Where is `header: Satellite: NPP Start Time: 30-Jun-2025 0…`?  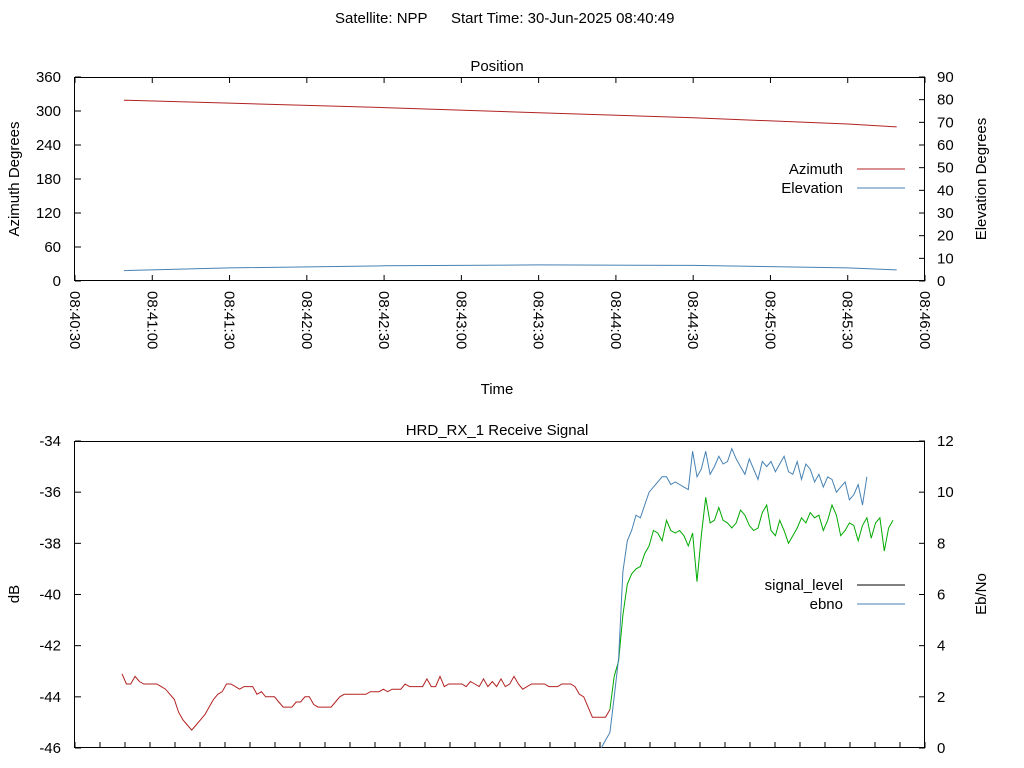 header: Satellite: NPP Start Time: 30-Jun-2025 0… is located at coordinates (504, 18).